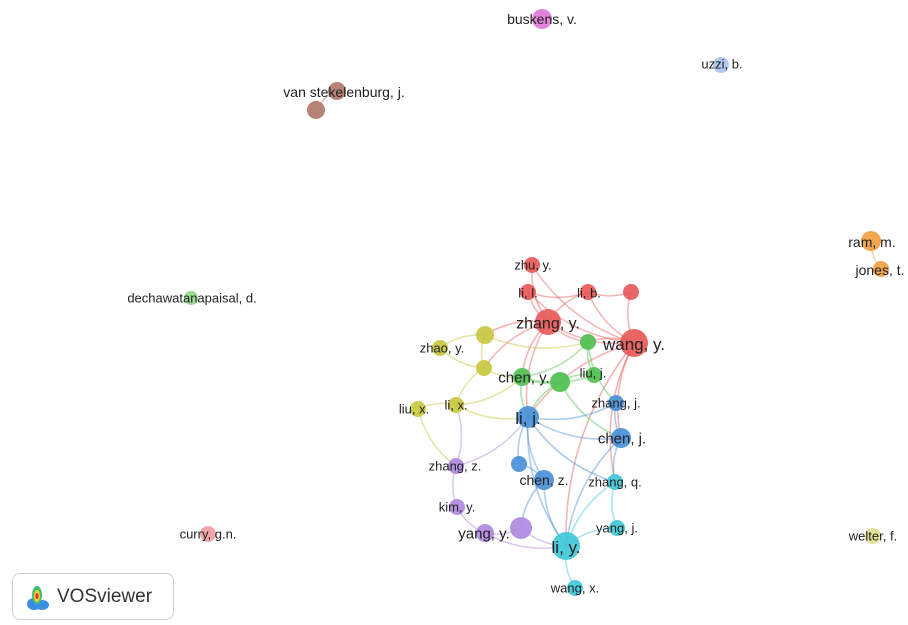 The image size is (908, 625). Describe the element at coordinates (418, 409) in the screenshot. I see `node-liu-x` at that location.